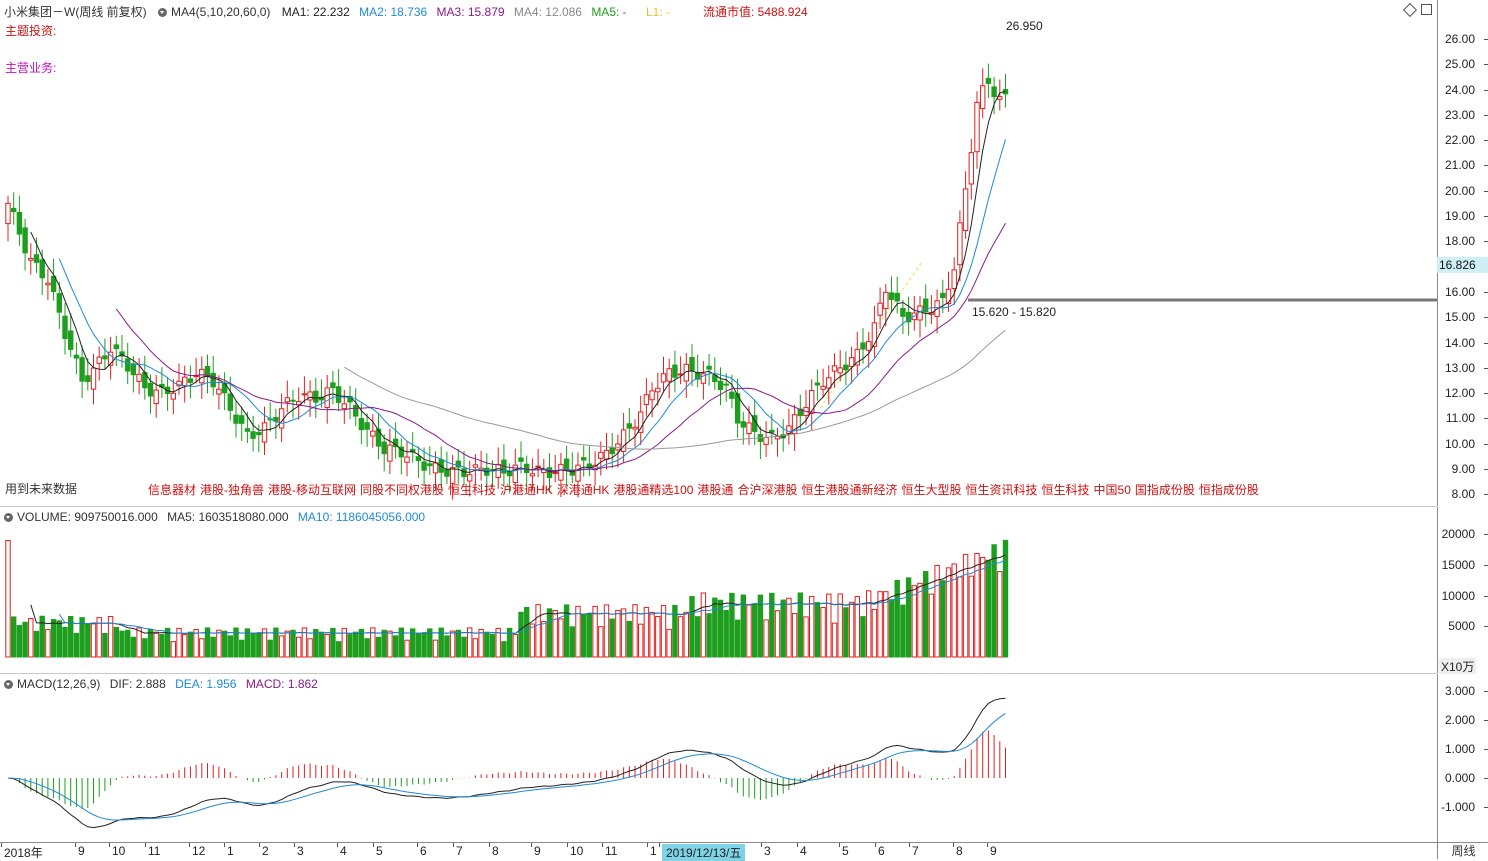  What do you see at coordinates (609, 12) in the screenshot?
I see `ma5-value: MA5: -` at bounding box center [609, 12].